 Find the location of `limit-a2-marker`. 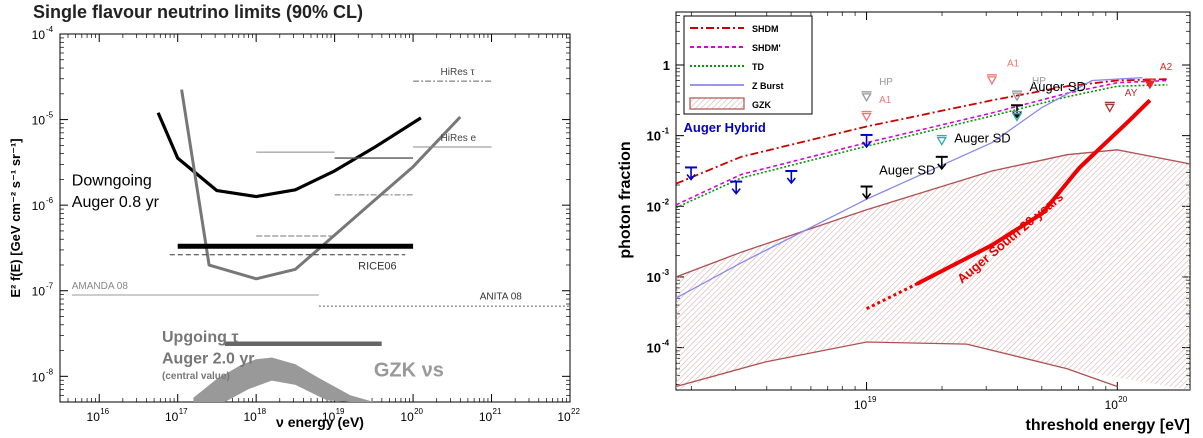

limit-a2-marker is located at coordinates (1150, 84).